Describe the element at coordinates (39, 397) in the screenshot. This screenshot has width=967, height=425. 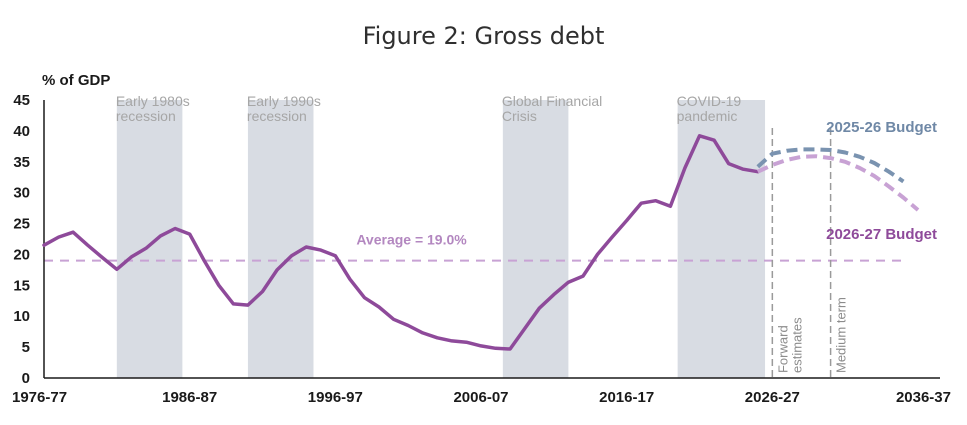
I see `x-tick-label: 1976-77` at that location.